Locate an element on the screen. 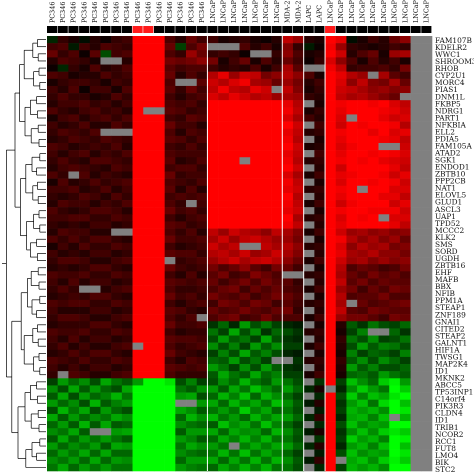  sample-label: PC346 is located at coordinates (149, 12).